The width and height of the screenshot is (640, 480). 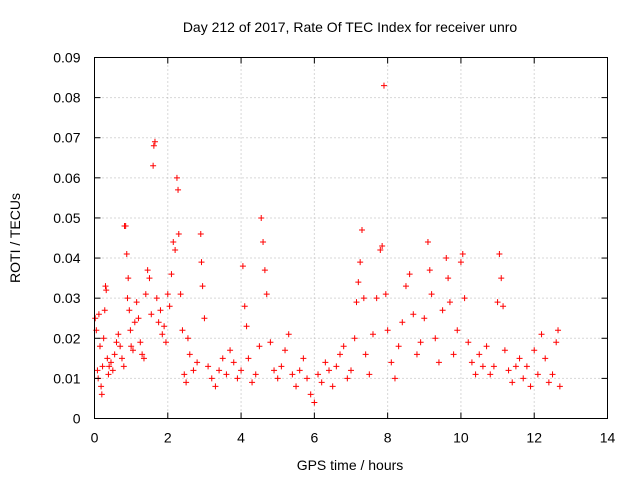 I want to click on y-tick-label: 0.08, so click(x=66, y=98).